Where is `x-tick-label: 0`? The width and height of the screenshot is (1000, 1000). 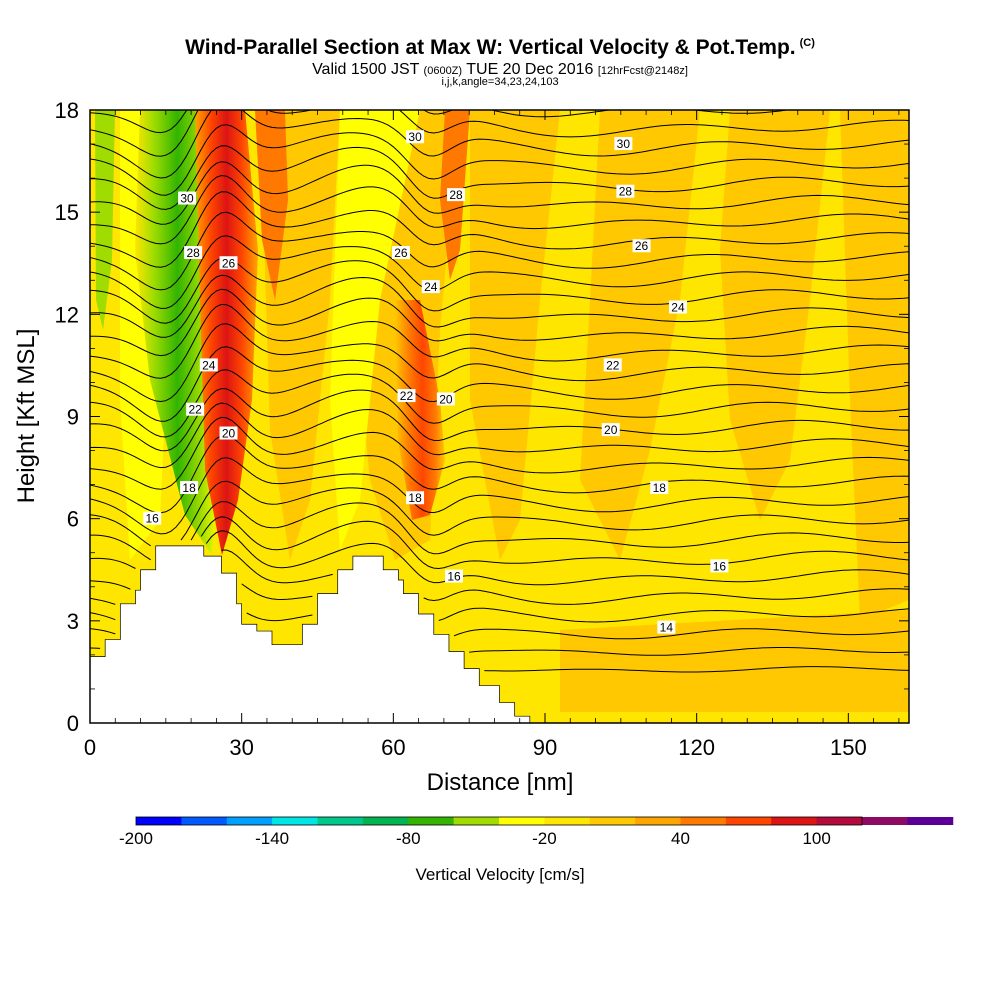 x-tick-label: 0 is located at coordinates (90, 747).